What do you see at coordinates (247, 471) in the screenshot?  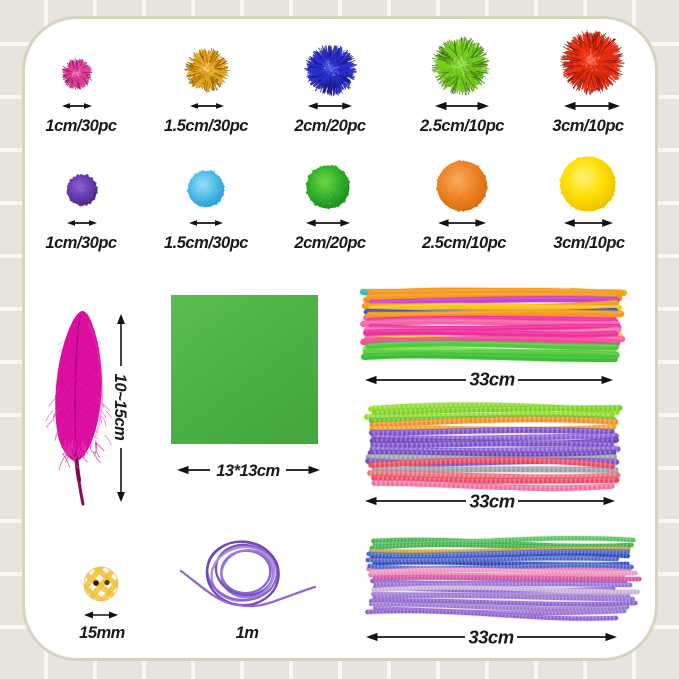 I see `svg-text: 13*13cm` at bounding box center [247, 471].